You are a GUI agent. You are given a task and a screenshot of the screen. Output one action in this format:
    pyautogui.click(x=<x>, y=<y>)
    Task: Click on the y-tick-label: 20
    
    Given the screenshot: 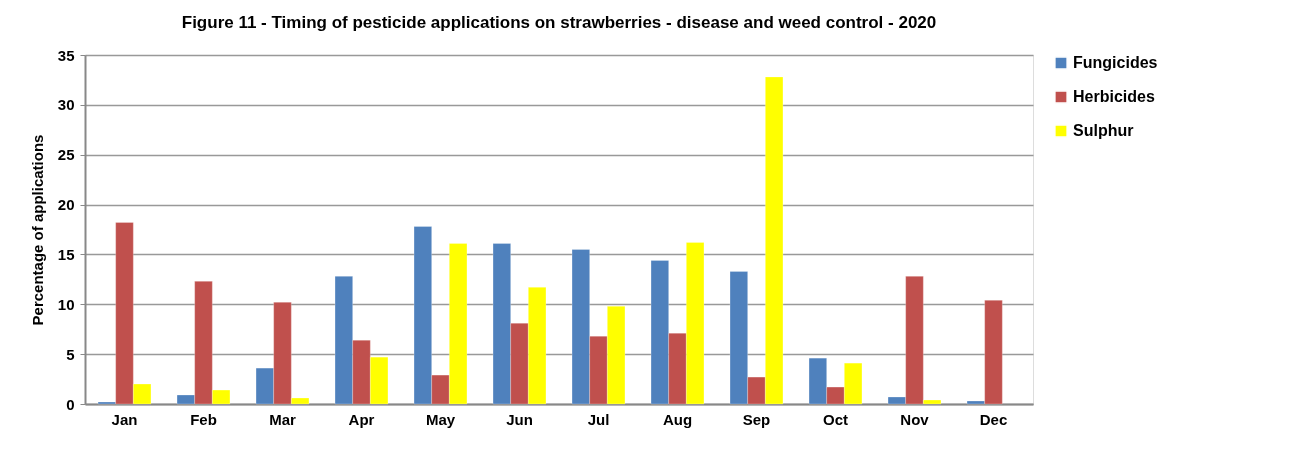 What is the action you would take?
    pyautogui.click(x=66, y=205)
    